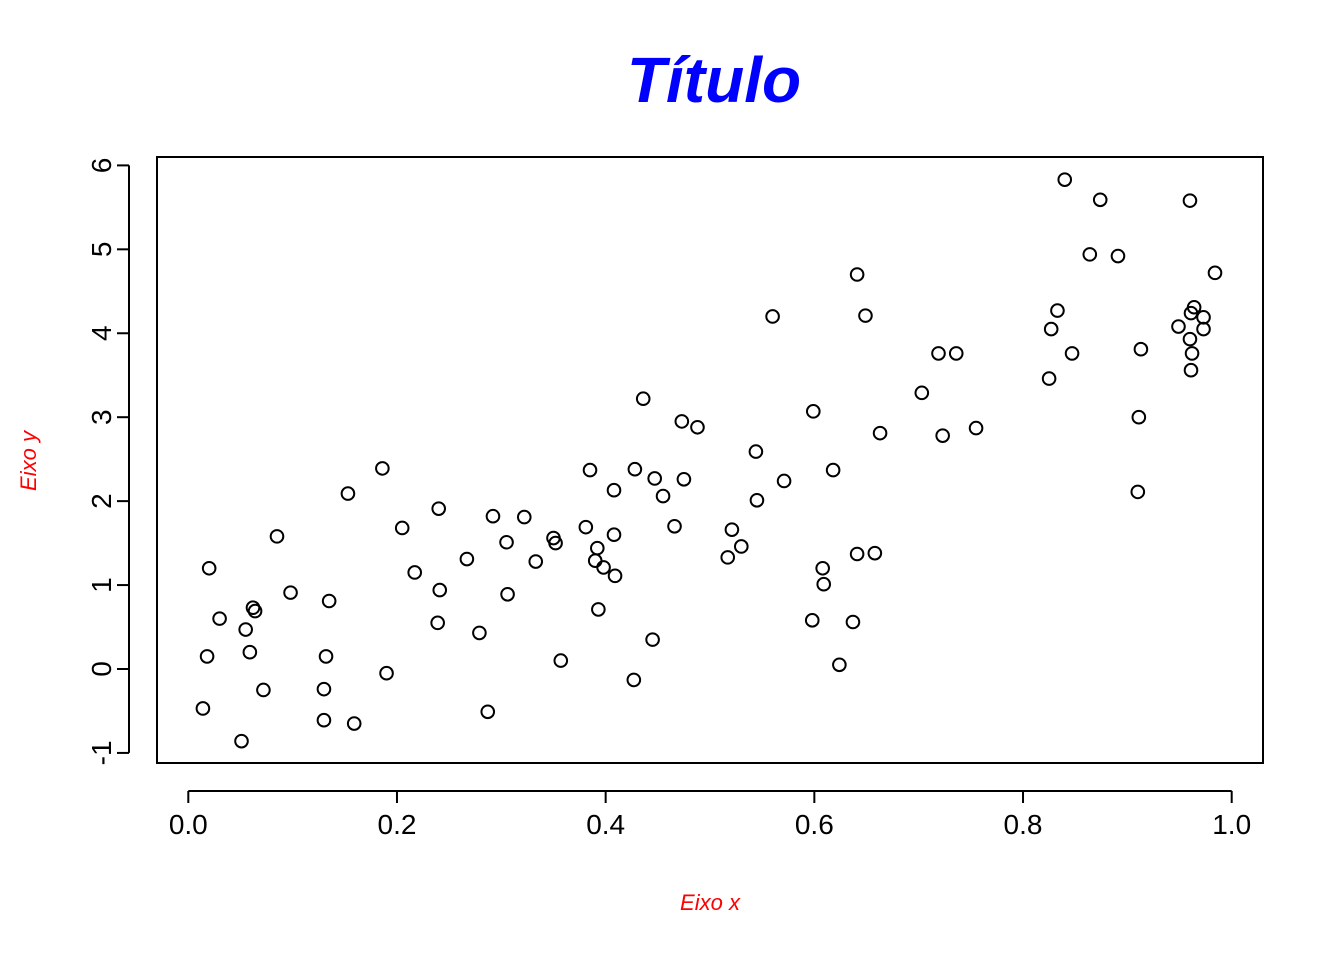 The width and height of the screenshot is (1344, 960). Describe the element at coordinates (188, 824) in the screenshot. I see `x-tick-label: 0.0` at that location.